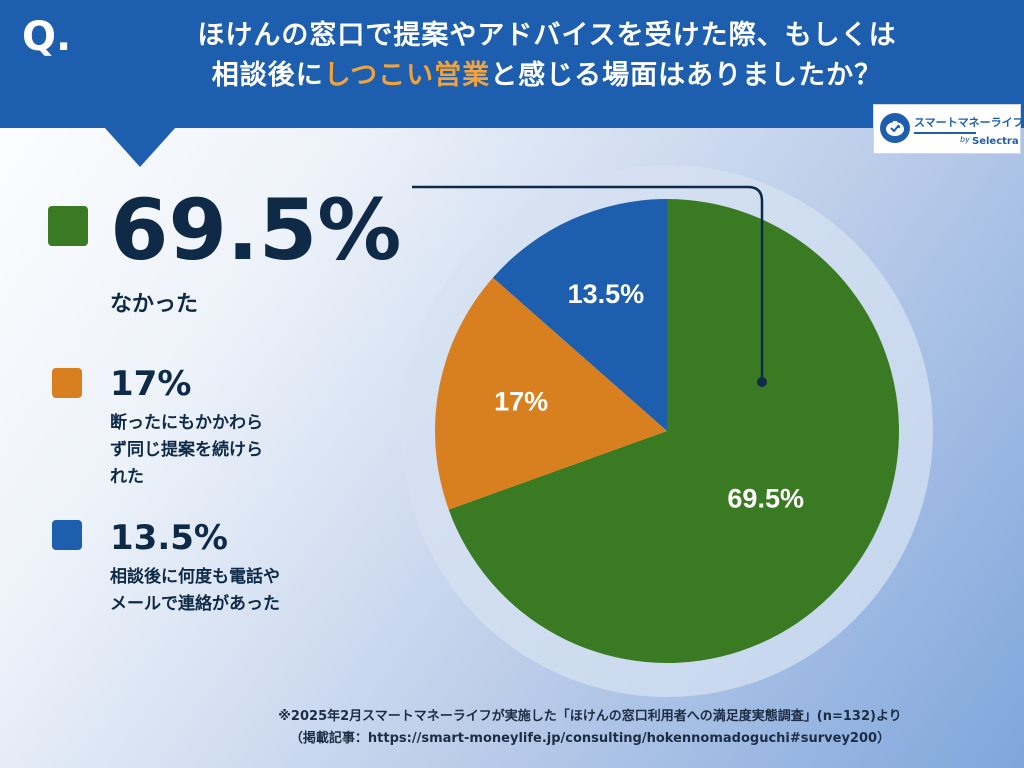 This screenshot has height=768, width=1024. I want to click on legend-label-contacted-line: メールで連絡があった, so click(195, 604).